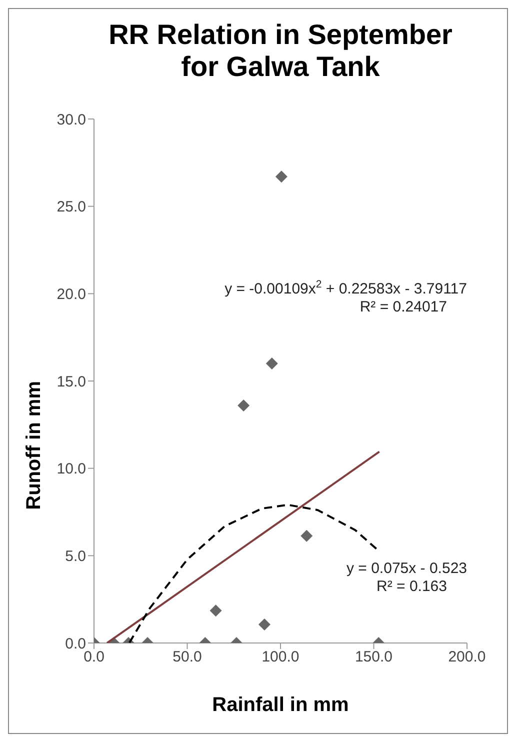 This screenshot has width=514, height=742. What do you see at coordinates (281, 657) in the screenshot?
I see `x-tick-label: 100.0` at bounding box center [281, 657].